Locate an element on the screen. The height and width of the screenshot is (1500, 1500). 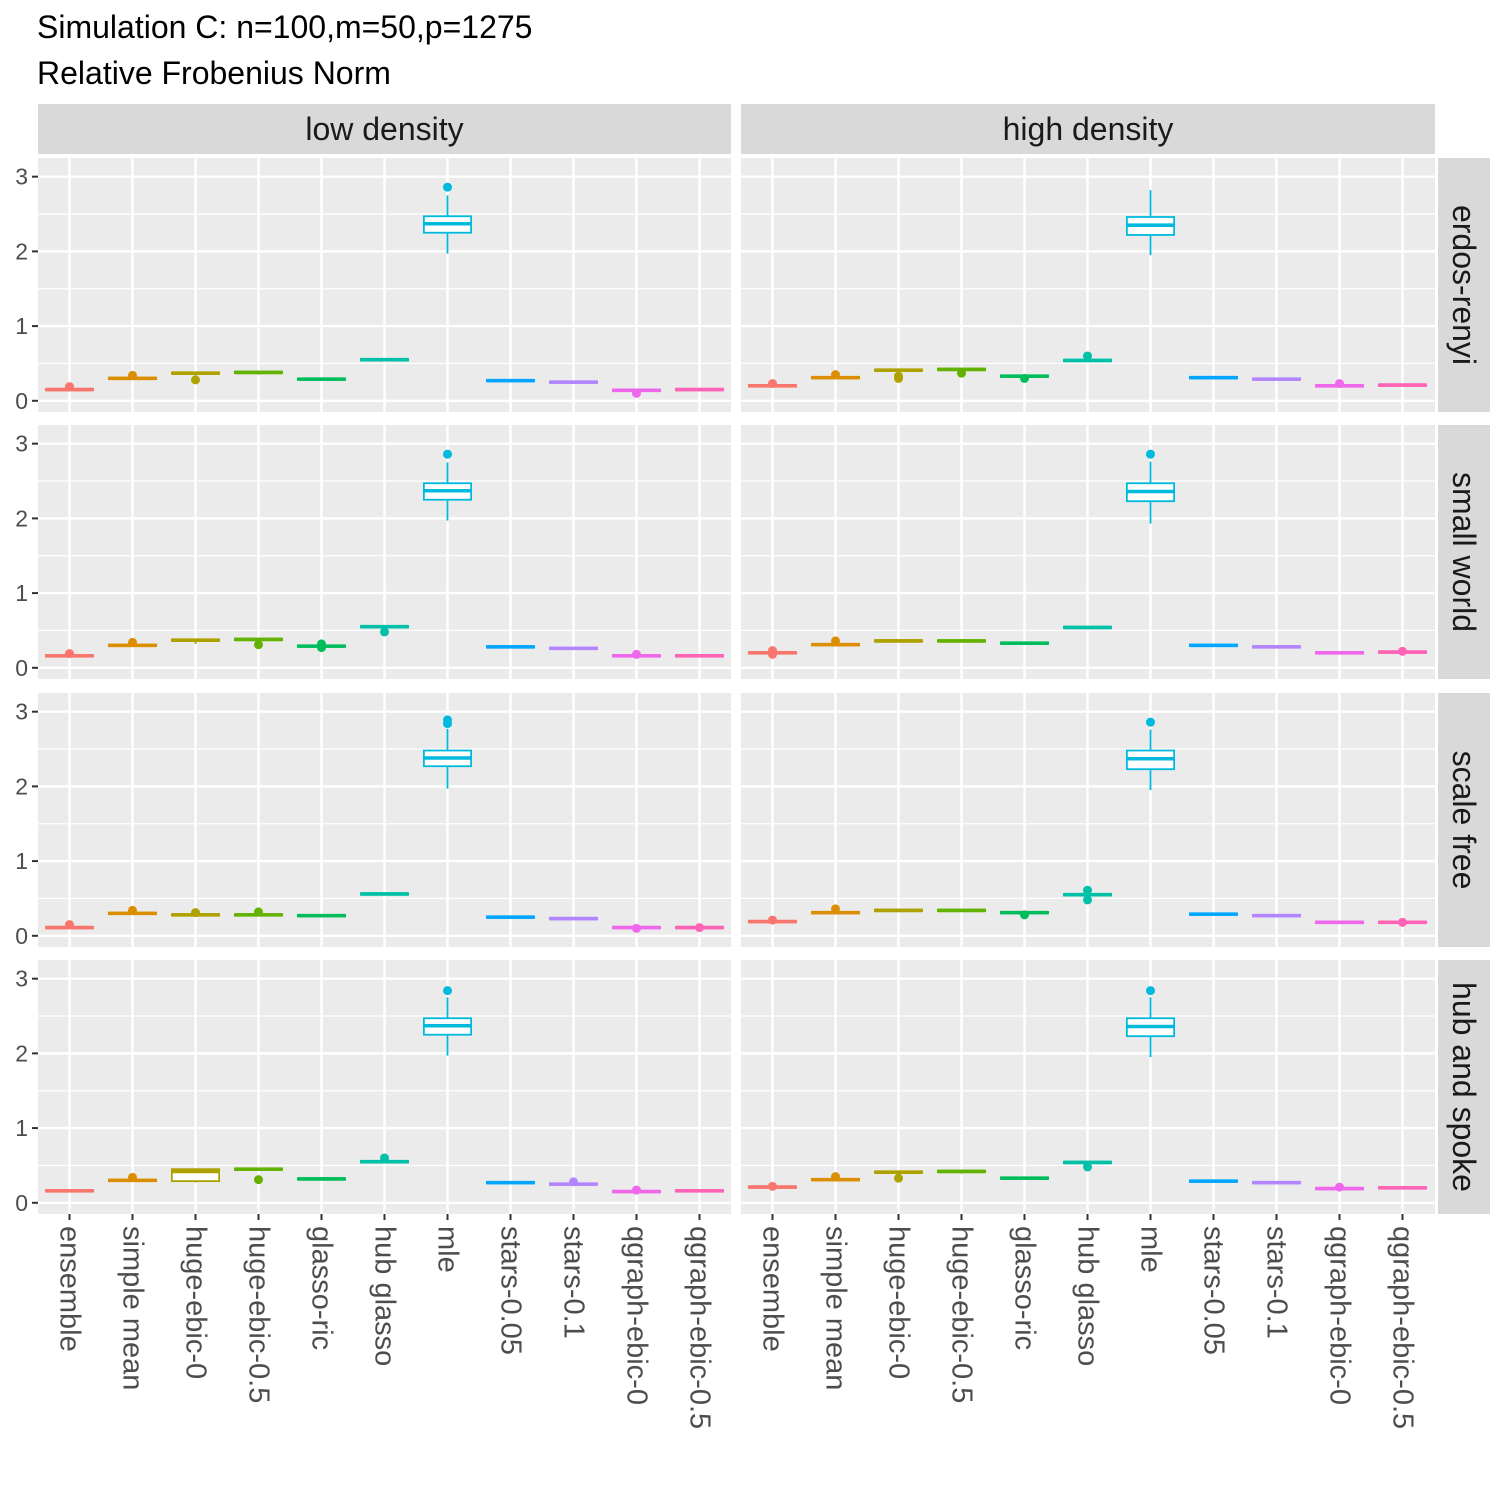
row-strip: small world is located at coordinates (1464, 552).